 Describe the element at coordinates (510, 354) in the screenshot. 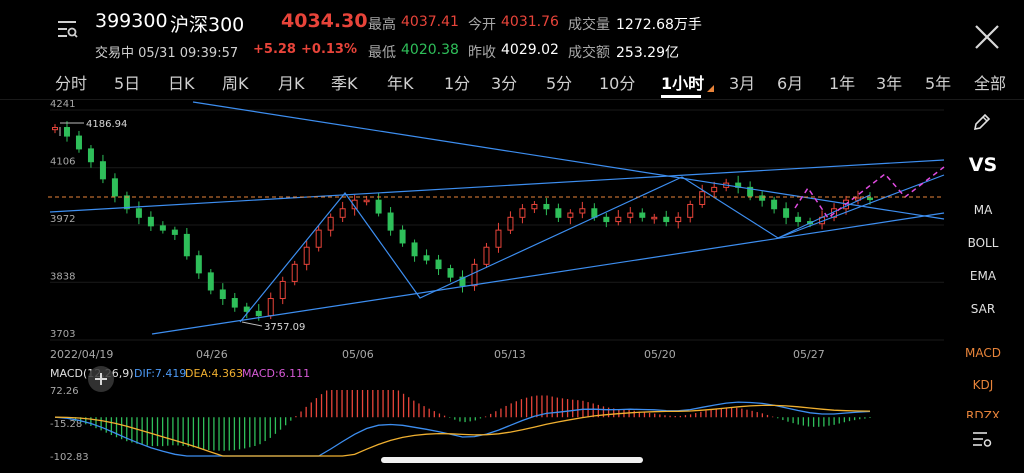

I see `x-label-3: 05/13` at that location.